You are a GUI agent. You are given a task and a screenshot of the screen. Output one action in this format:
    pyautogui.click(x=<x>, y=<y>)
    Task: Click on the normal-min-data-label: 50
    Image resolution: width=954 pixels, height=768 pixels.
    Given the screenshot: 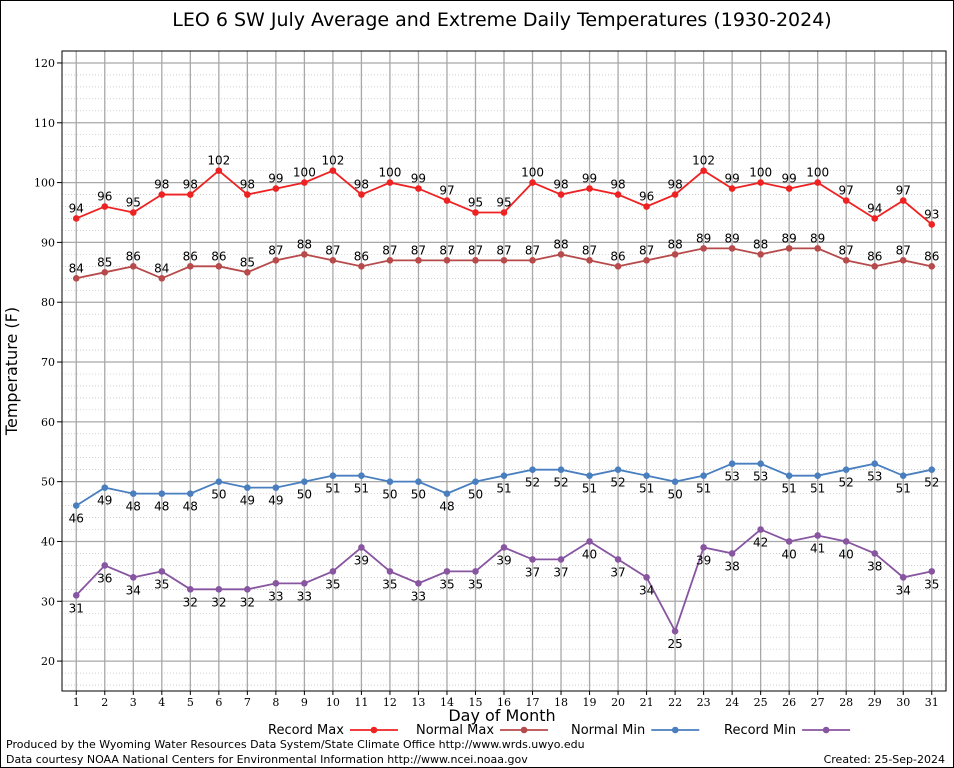 What is the action you would take?
    pyautogui.click(x=304, y=495)
    